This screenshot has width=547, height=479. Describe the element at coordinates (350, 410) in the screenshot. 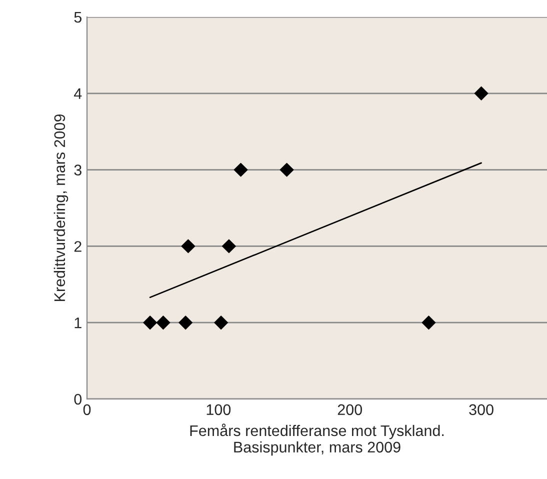

I see `x-tick-label: 200` at that location.